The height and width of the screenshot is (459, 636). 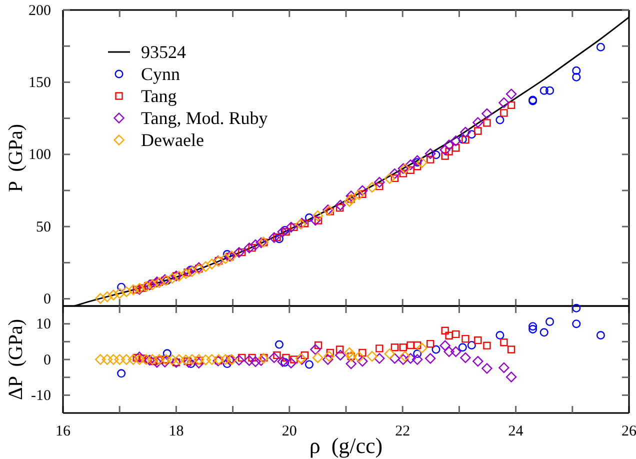 I want to click on x-tick-label: 16, so click(x=63, y=432).